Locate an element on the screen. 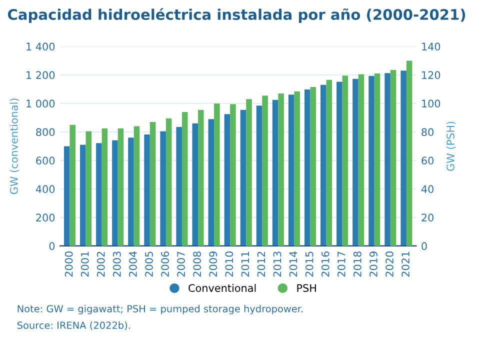 This screenshot has height=344, width=481. y-tick-label: 1 200 is located at coordinates (40, 75).